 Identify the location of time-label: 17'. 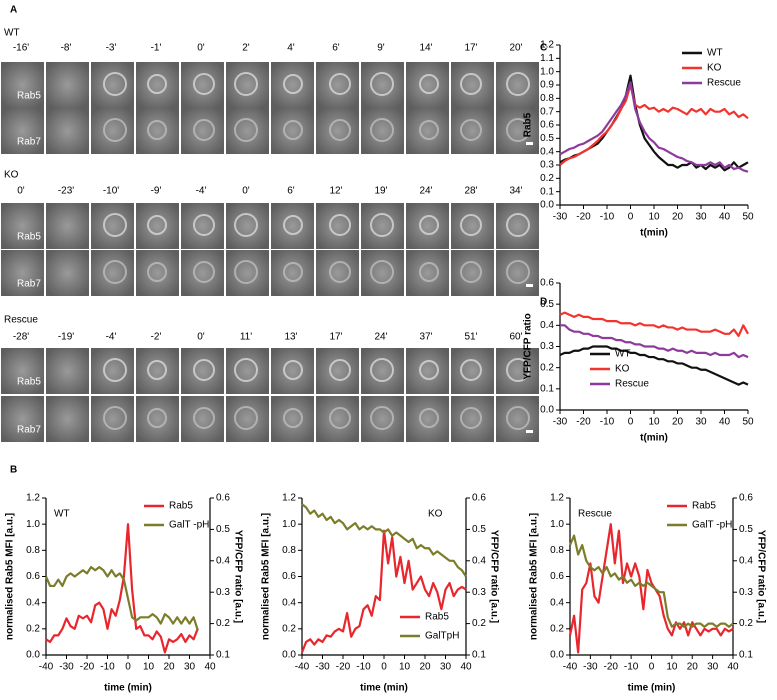
(470, 48).